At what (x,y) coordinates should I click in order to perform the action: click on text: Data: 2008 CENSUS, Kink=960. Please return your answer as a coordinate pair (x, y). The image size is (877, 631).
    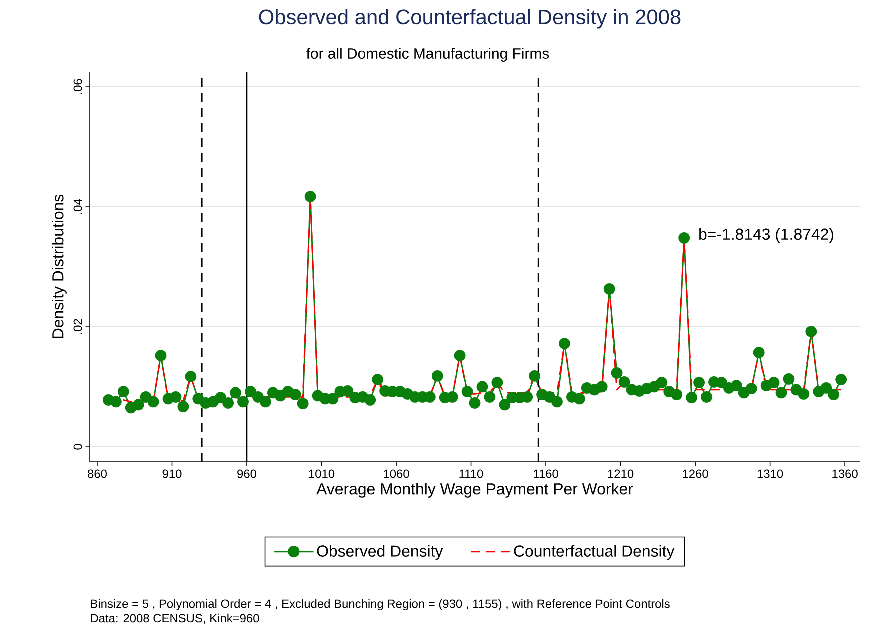
    Looking at the image, I should click on (175, 619).